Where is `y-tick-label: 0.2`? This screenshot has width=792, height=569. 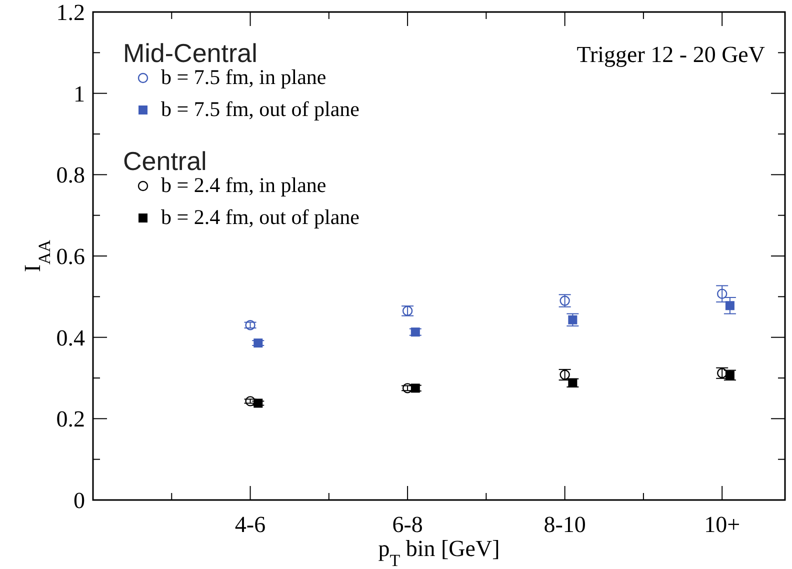 y-tick-label: 0.2 is located at coordinates (70, 419).